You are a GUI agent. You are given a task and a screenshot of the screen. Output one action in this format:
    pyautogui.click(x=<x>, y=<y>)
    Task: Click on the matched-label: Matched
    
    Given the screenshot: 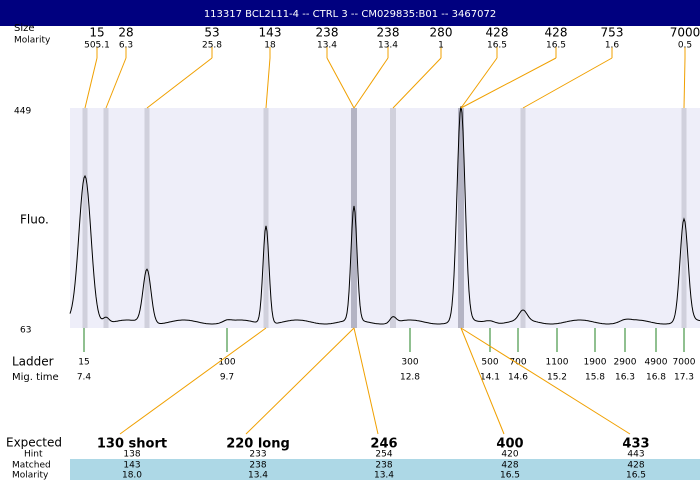 What is the action you would take?
    pyautogui.click(x=31, y=466)
    